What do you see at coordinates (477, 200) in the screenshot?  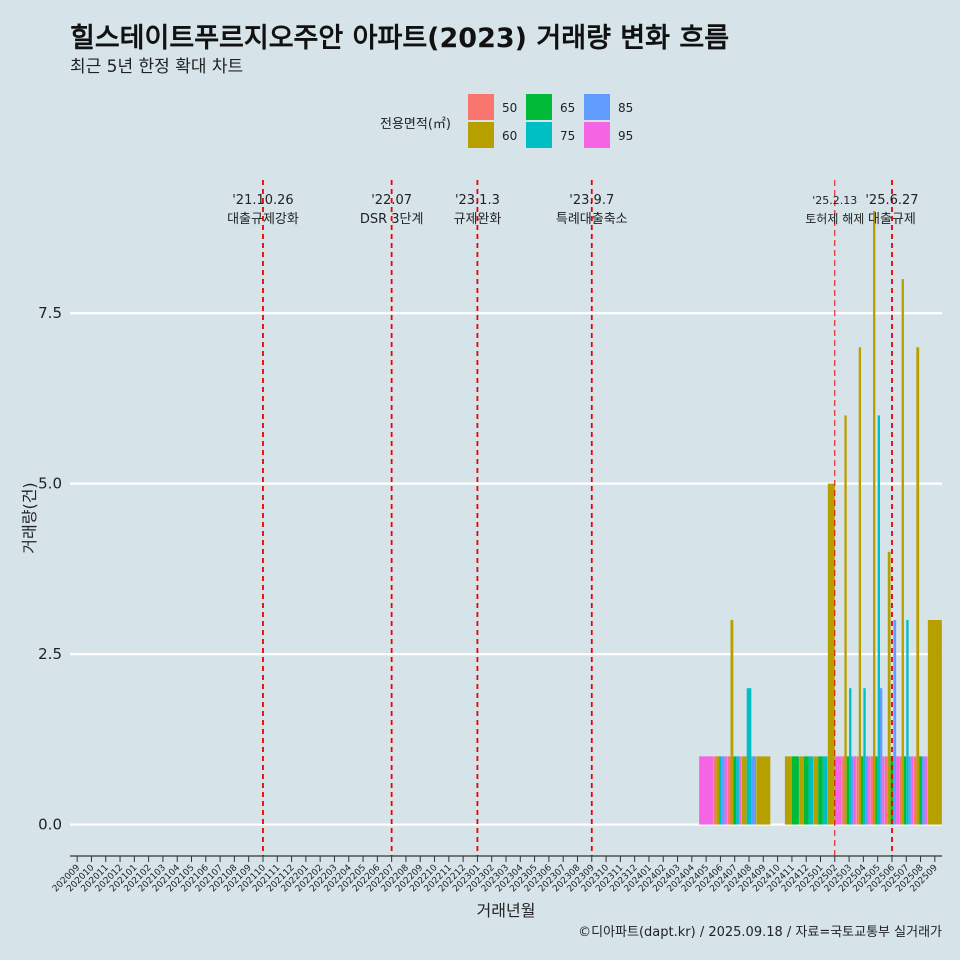 I see `policy-date: '23.1.3` at bounding box center [477, 200].